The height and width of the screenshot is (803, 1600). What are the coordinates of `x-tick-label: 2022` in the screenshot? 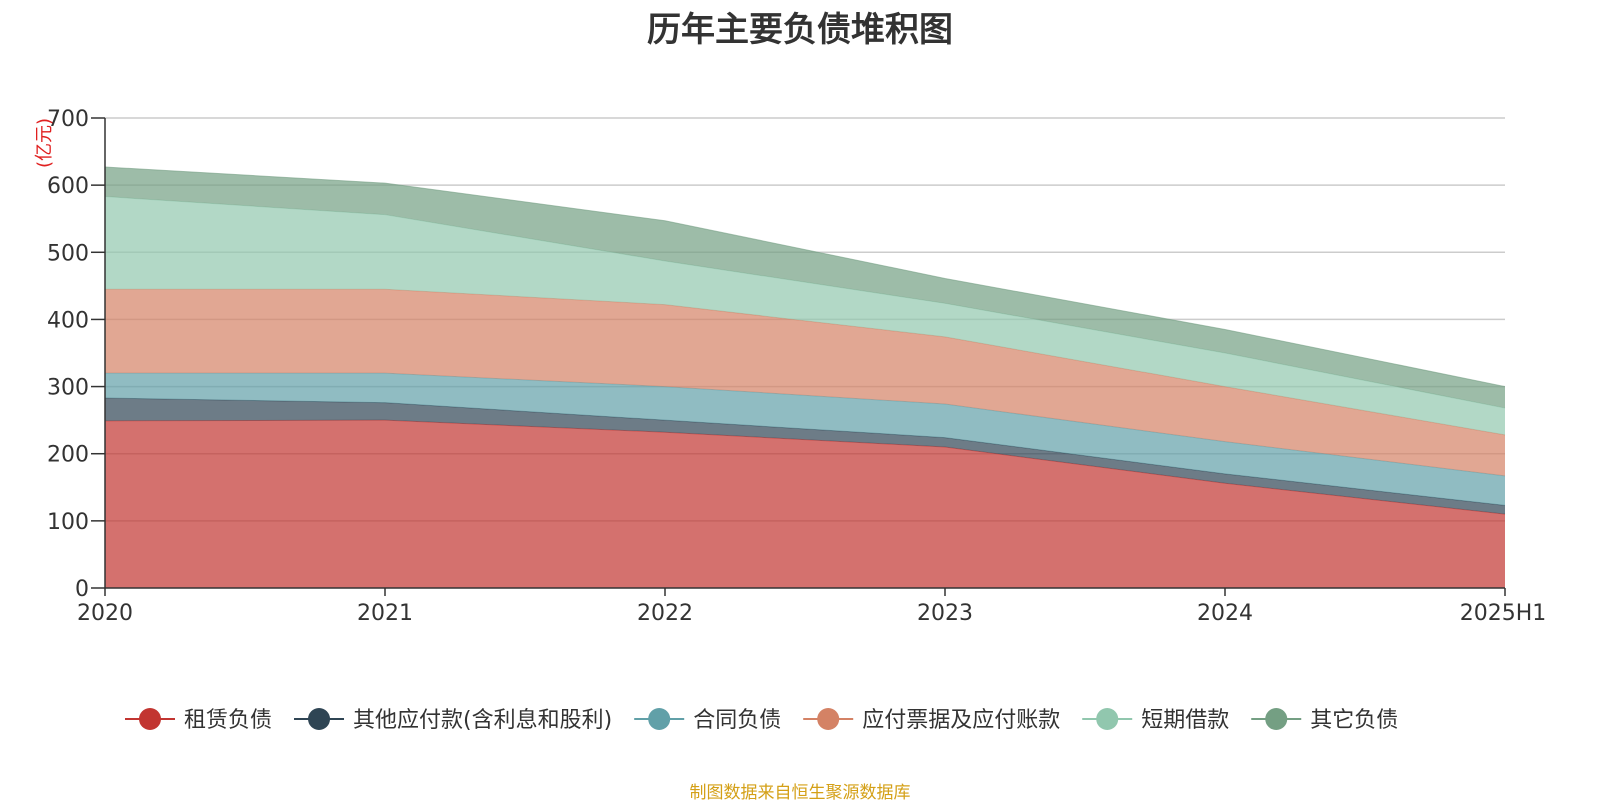 It's located at (665, 613).